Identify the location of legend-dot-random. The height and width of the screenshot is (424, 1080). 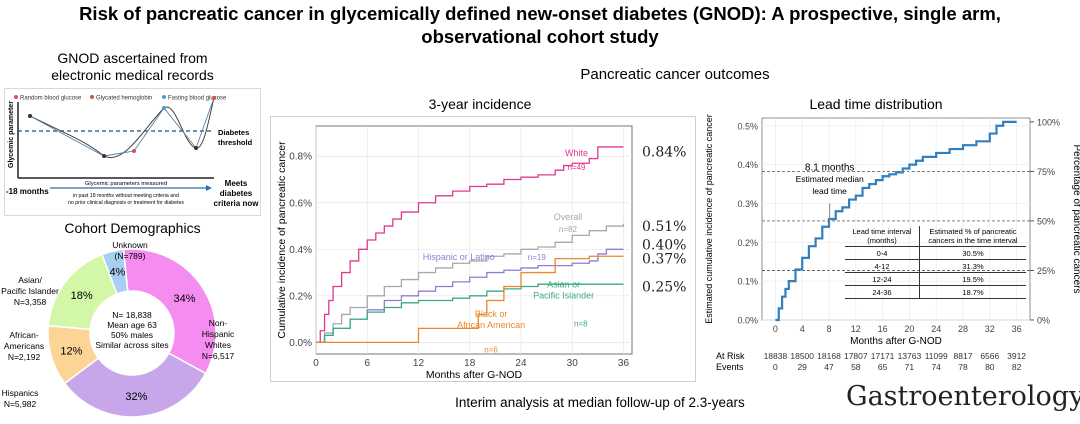
(16, 97).